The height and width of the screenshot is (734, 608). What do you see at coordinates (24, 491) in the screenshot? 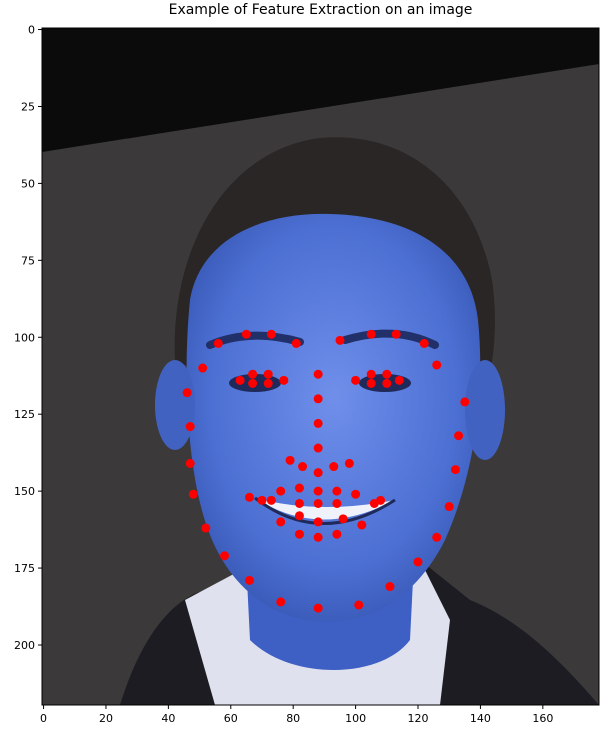
I see `y-tick-label: 150` at bounding box center [24, 491].